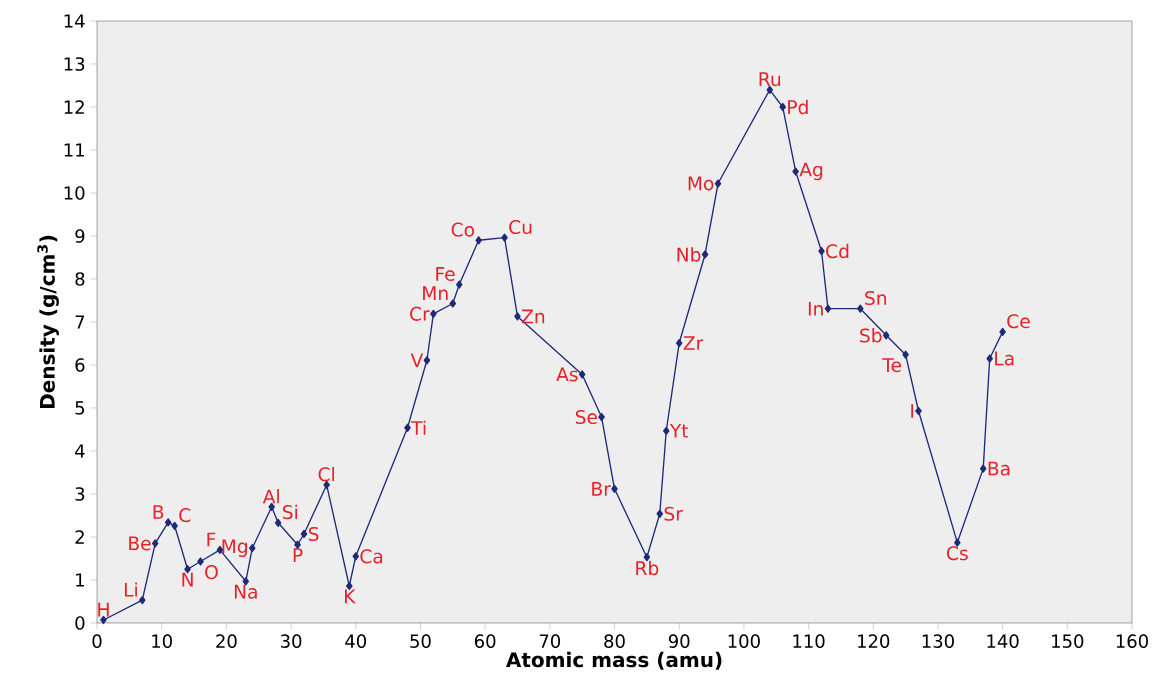 This screenshot has height=696, width=1157. What do you see at coordinates (371, 556) in the screenshot?
I see `annotation: Ca` at bounding box center [371, 556].